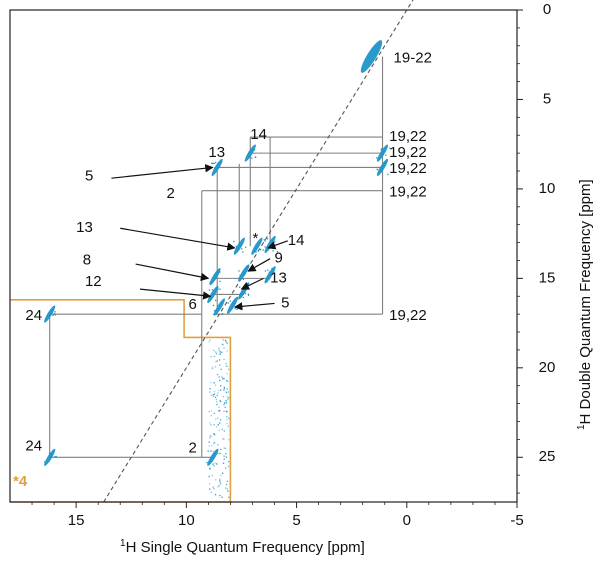 The height and width of the screenshot is (563, 599). Describe the element at coordinates (193, 447) in the screenshot. I see `annotation-label: 2` at that location.